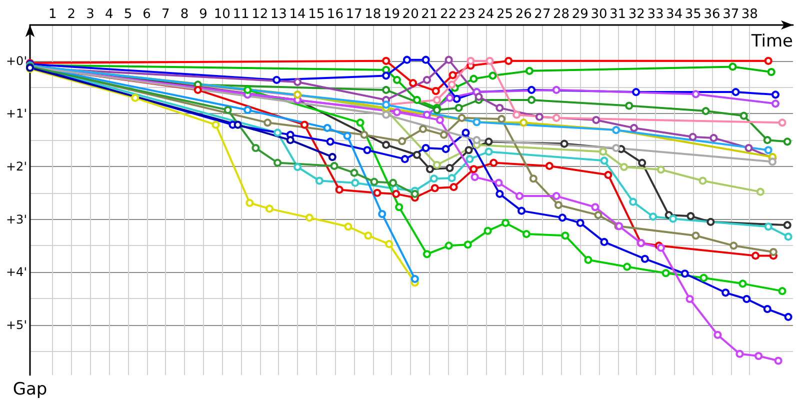 The image size is (800, 400). Describe the element at coordinates (674, 14) in the screenshot. I see `x-tick-label: 34` at that location.